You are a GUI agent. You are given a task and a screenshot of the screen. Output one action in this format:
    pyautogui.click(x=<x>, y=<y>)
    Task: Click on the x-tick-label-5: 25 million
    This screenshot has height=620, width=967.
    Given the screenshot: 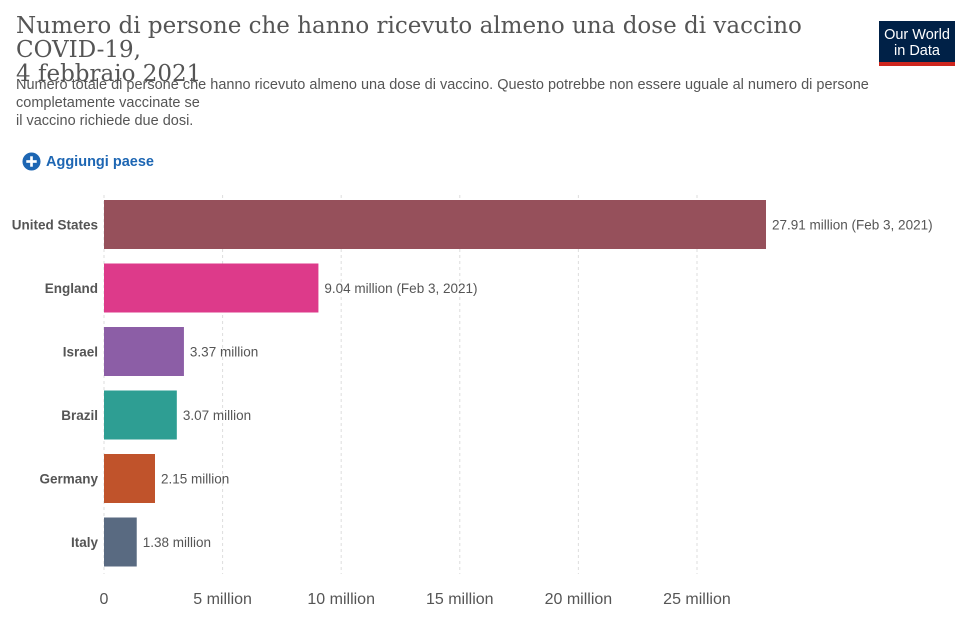 What is the action you would take?
    pyautogui.click(x=697, y=599)
    